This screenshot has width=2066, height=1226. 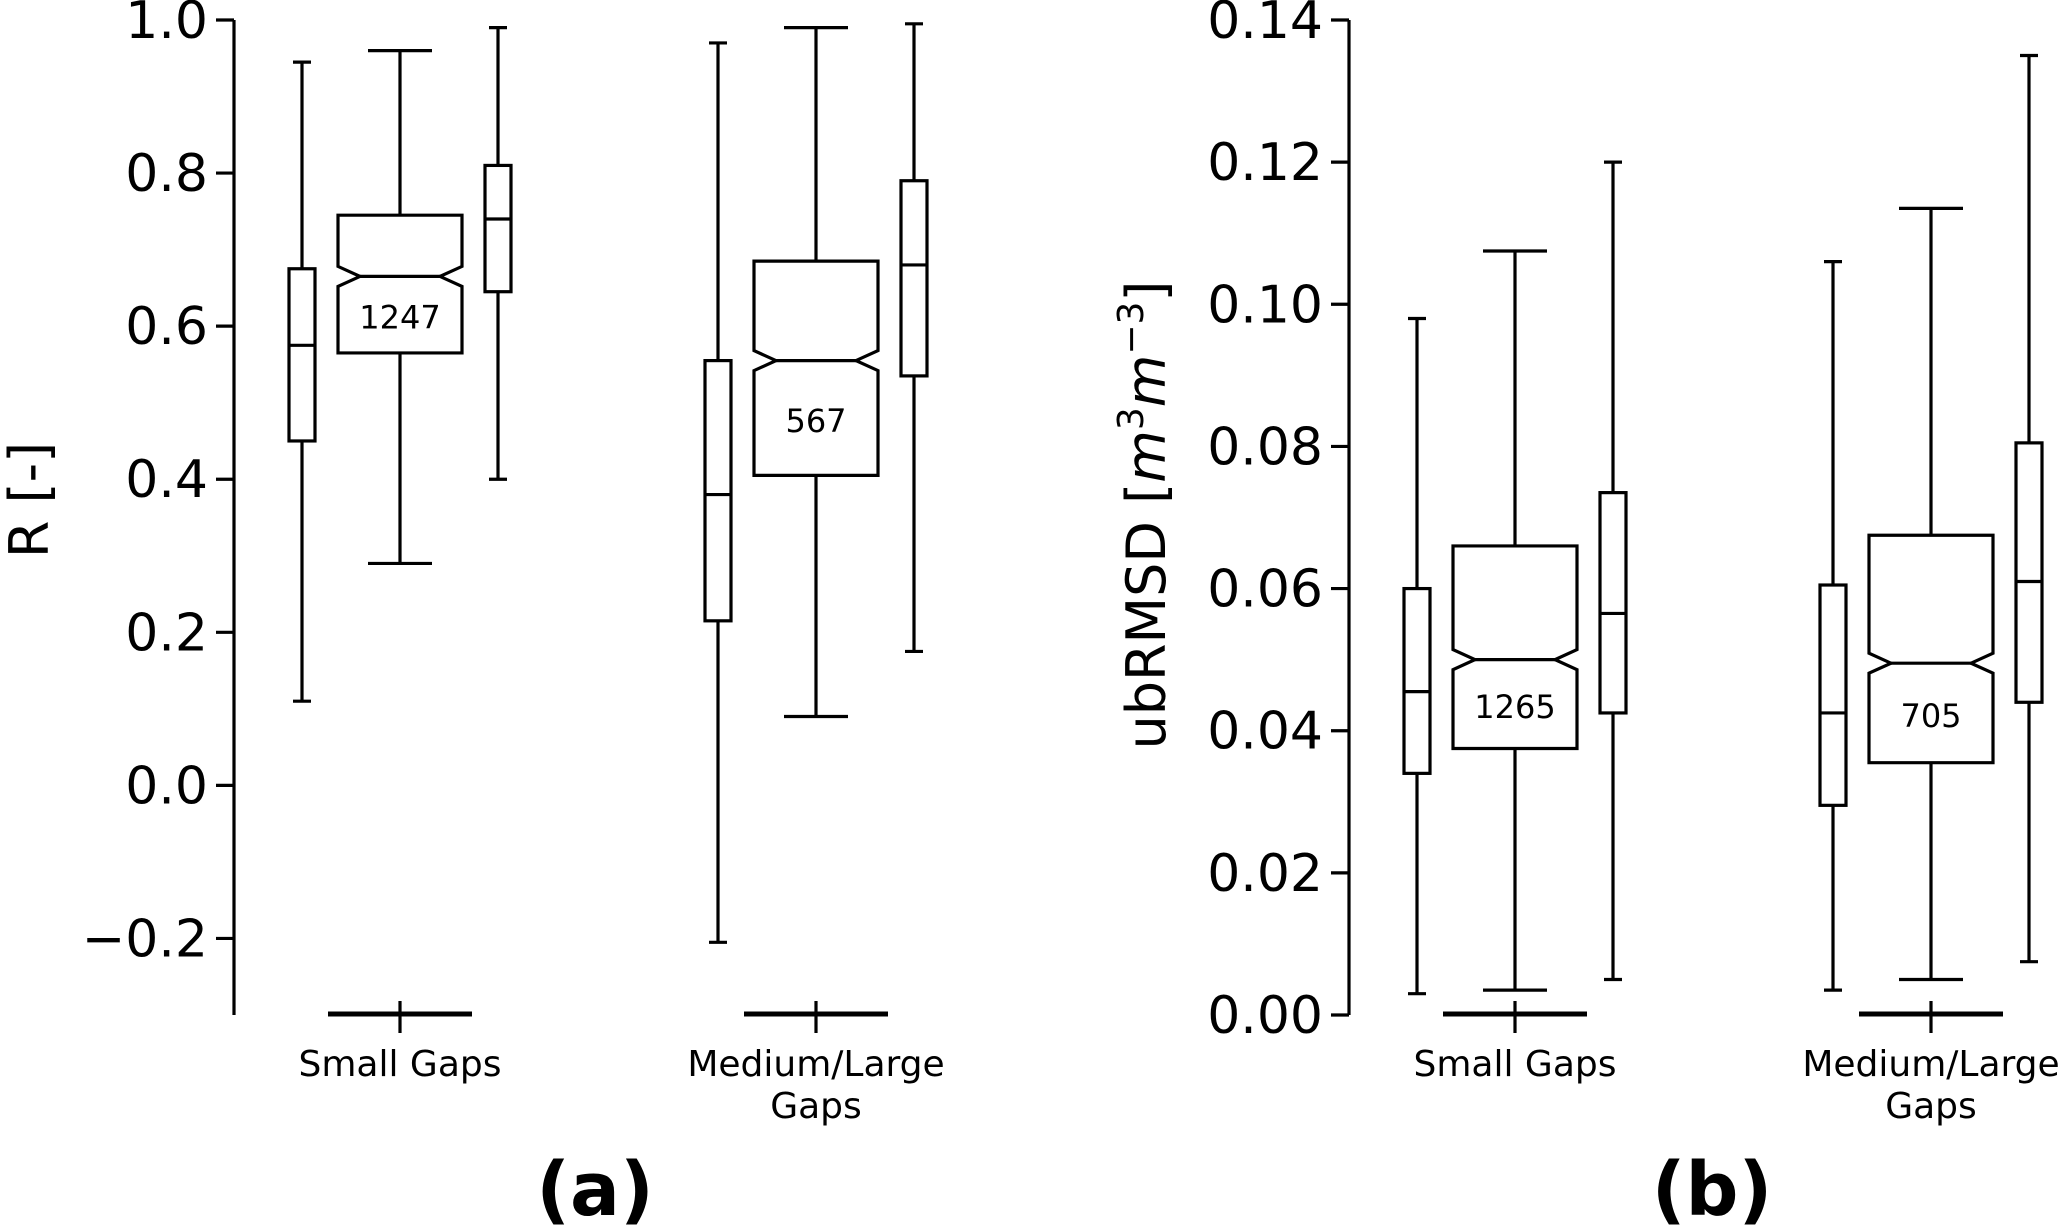 I want to click on sample-count-label: 705, so click(x=1930, y=716).